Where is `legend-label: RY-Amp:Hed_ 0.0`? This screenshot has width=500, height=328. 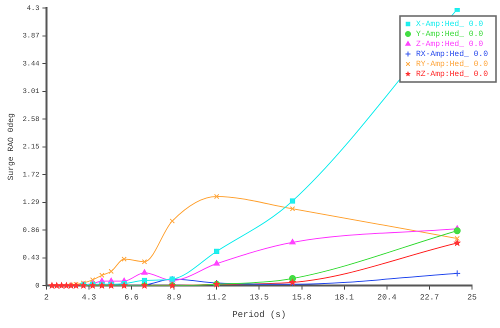 legend-label: RY-Amp:Hed_ 0.0 is located at coordinates (452, 65).